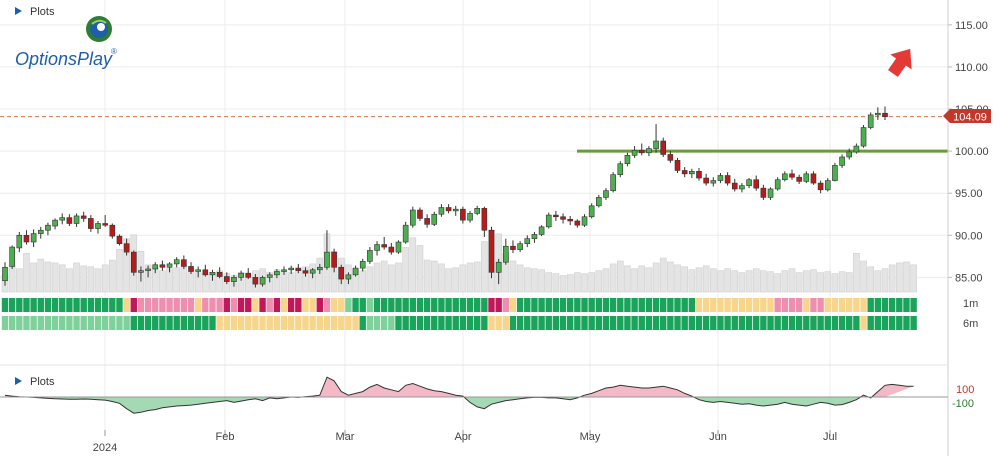 The height and width of the screenshot is (461, 1002). Describe the element at coordinates (35, 382) in the screenshot. I see `lower-plots-toggle: Plots` at that location.